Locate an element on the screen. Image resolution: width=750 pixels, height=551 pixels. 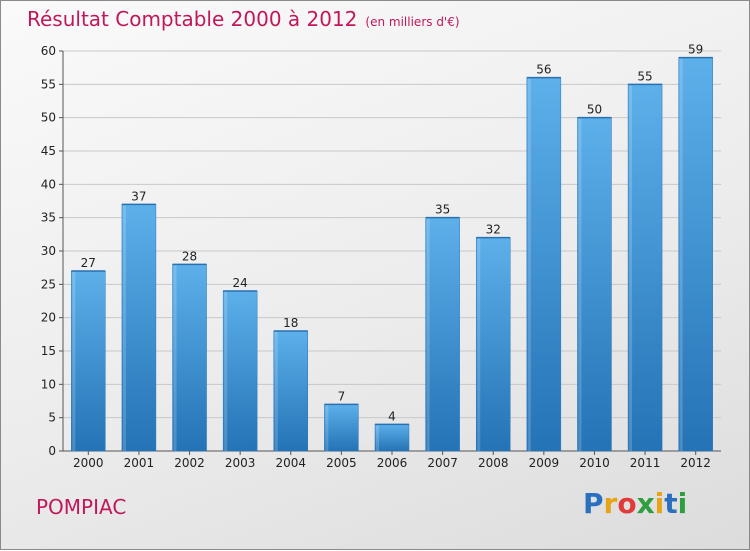
x-tick-label: 2007 is located at coordinates (442, 463).